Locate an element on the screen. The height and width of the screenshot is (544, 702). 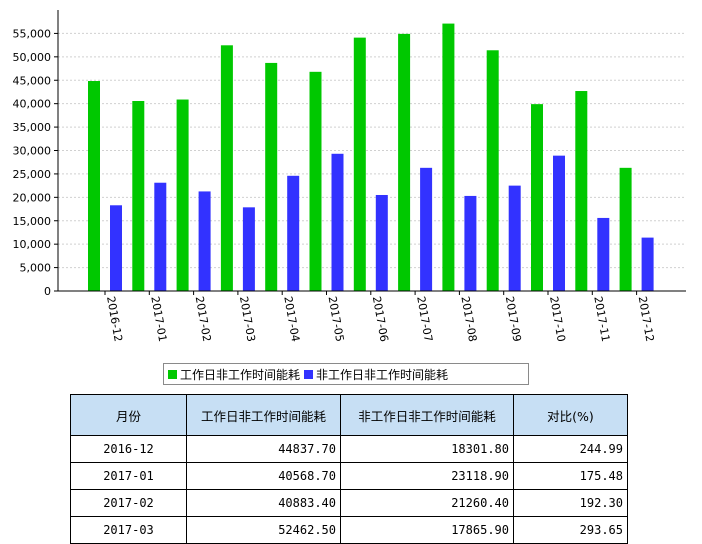
cell-nonworkday: 23118.90 is located at coordinates (427, 476).